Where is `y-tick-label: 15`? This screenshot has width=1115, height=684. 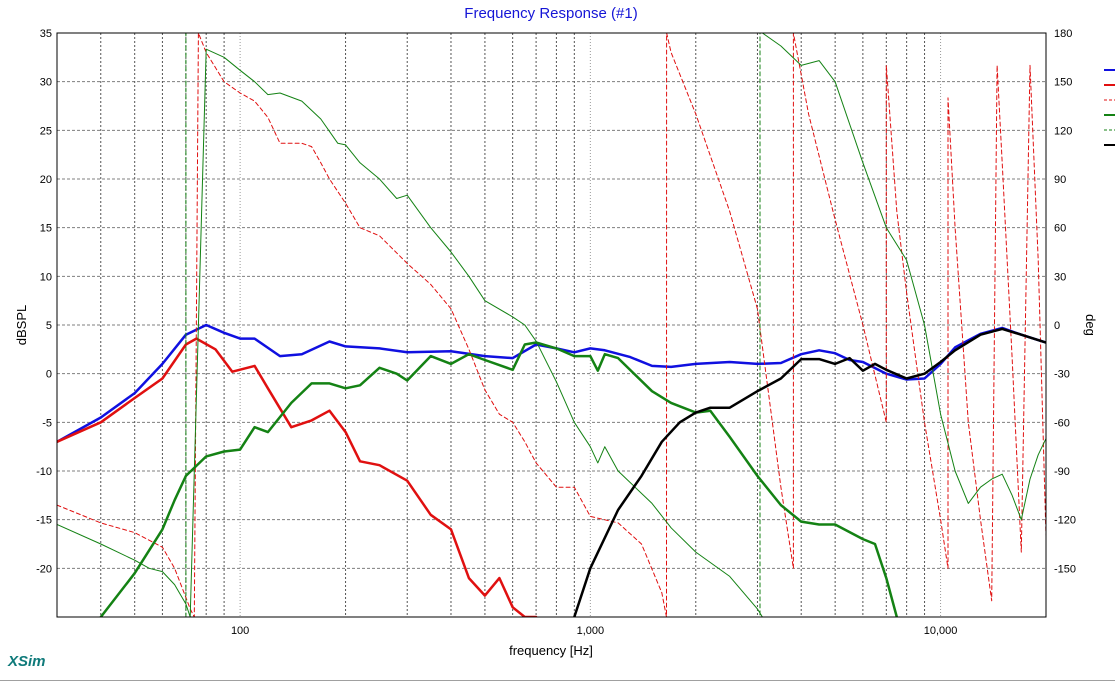
y-tick-label: 15 is located at coordinates (46, 229).